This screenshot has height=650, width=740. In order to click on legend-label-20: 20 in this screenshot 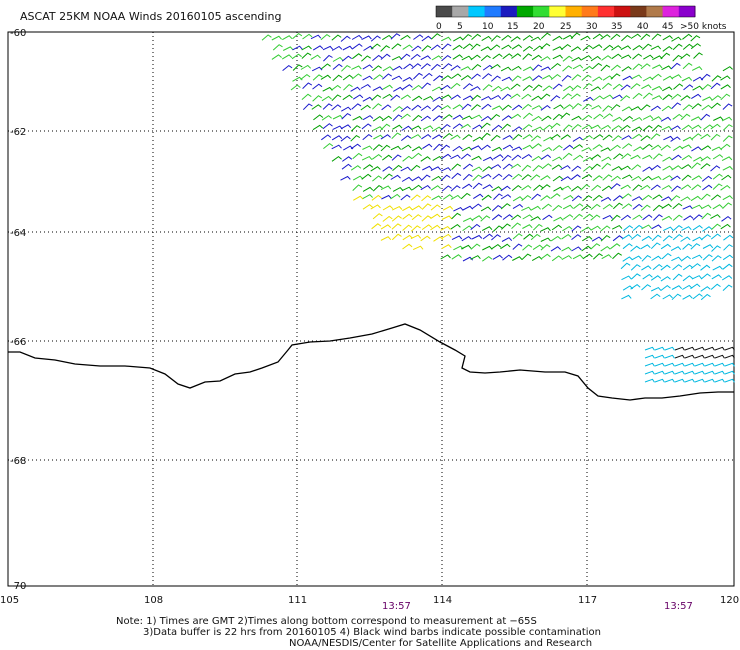, I will do `click(539, 27)`.